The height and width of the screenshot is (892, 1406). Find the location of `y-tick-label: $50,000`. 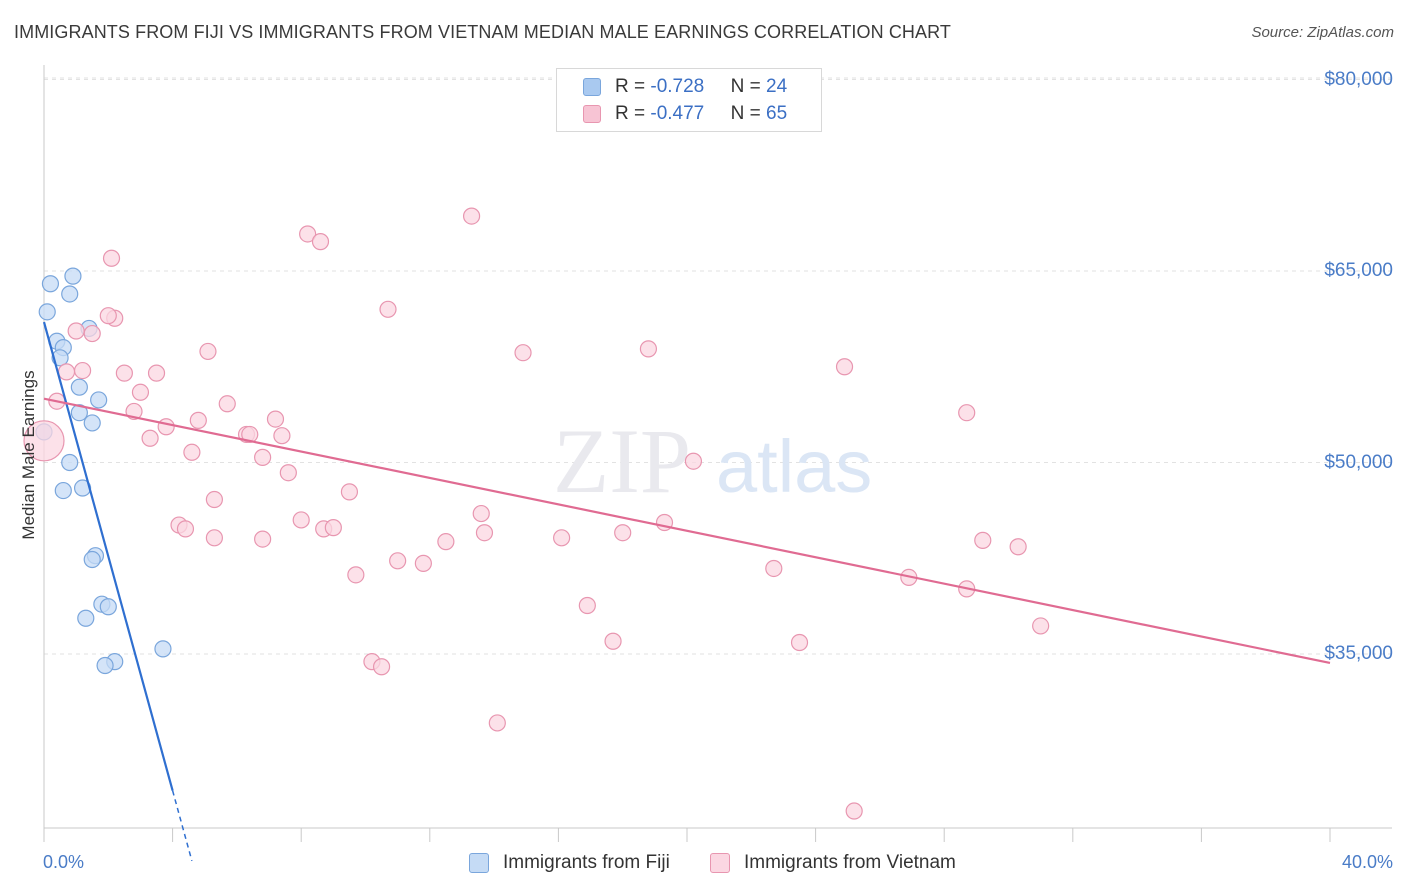

y-tick-label: $50,000 is located at coordinates (1358, 462).